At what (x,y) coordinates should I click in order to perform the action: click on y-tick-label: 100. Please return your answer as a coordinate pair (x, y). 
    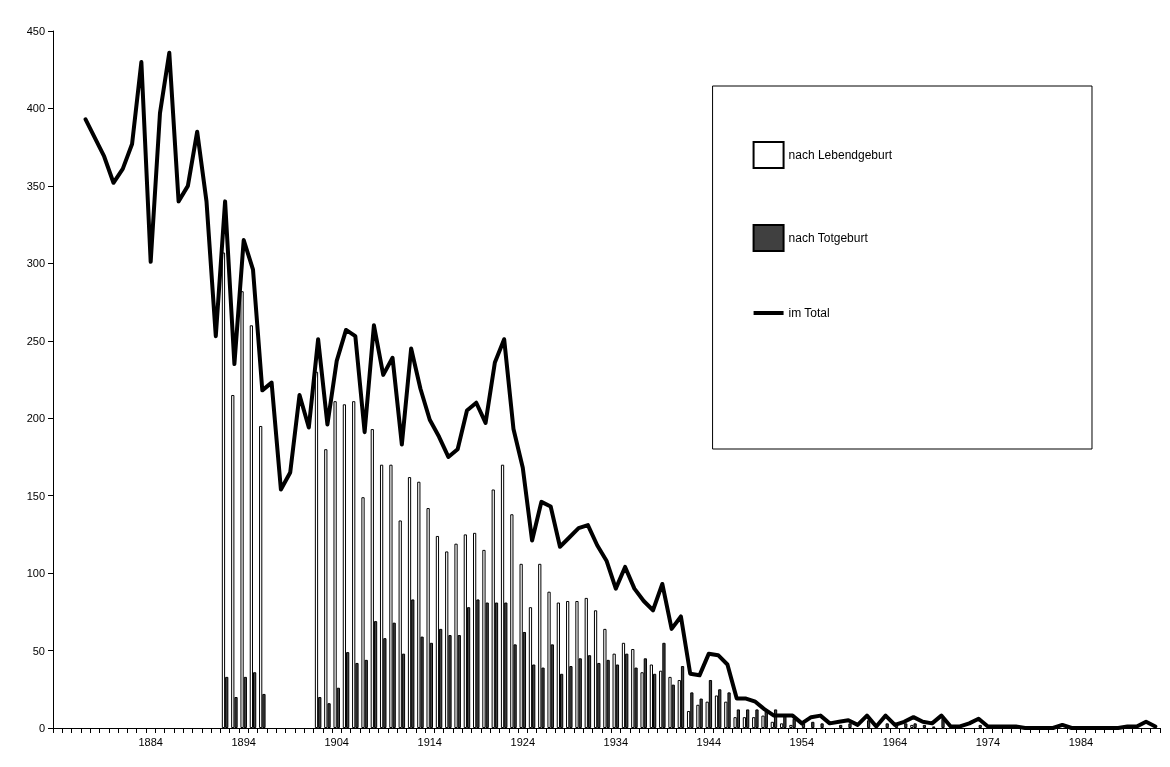
    Looking at the image, I should click on (35, 573).